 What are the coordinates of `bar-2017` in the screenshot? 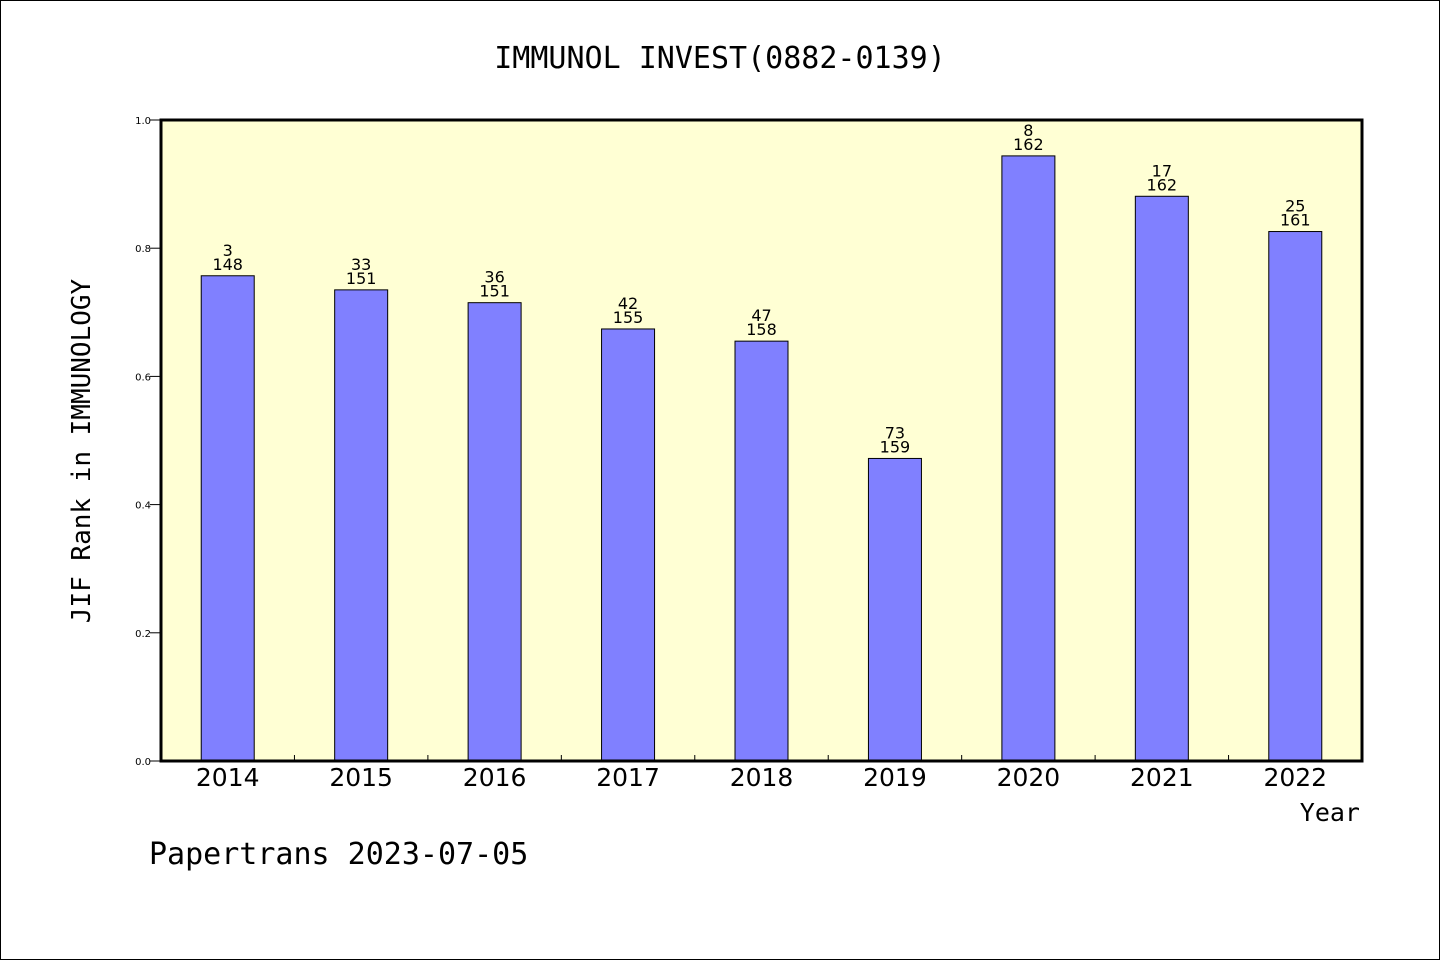 It's located at (628, 545).